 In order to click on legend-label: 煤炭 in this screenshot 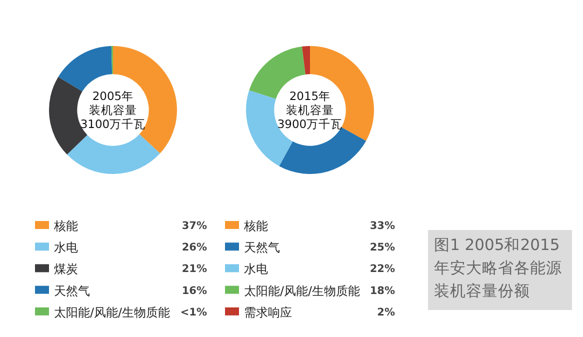, I will do `click(66, 269)`.